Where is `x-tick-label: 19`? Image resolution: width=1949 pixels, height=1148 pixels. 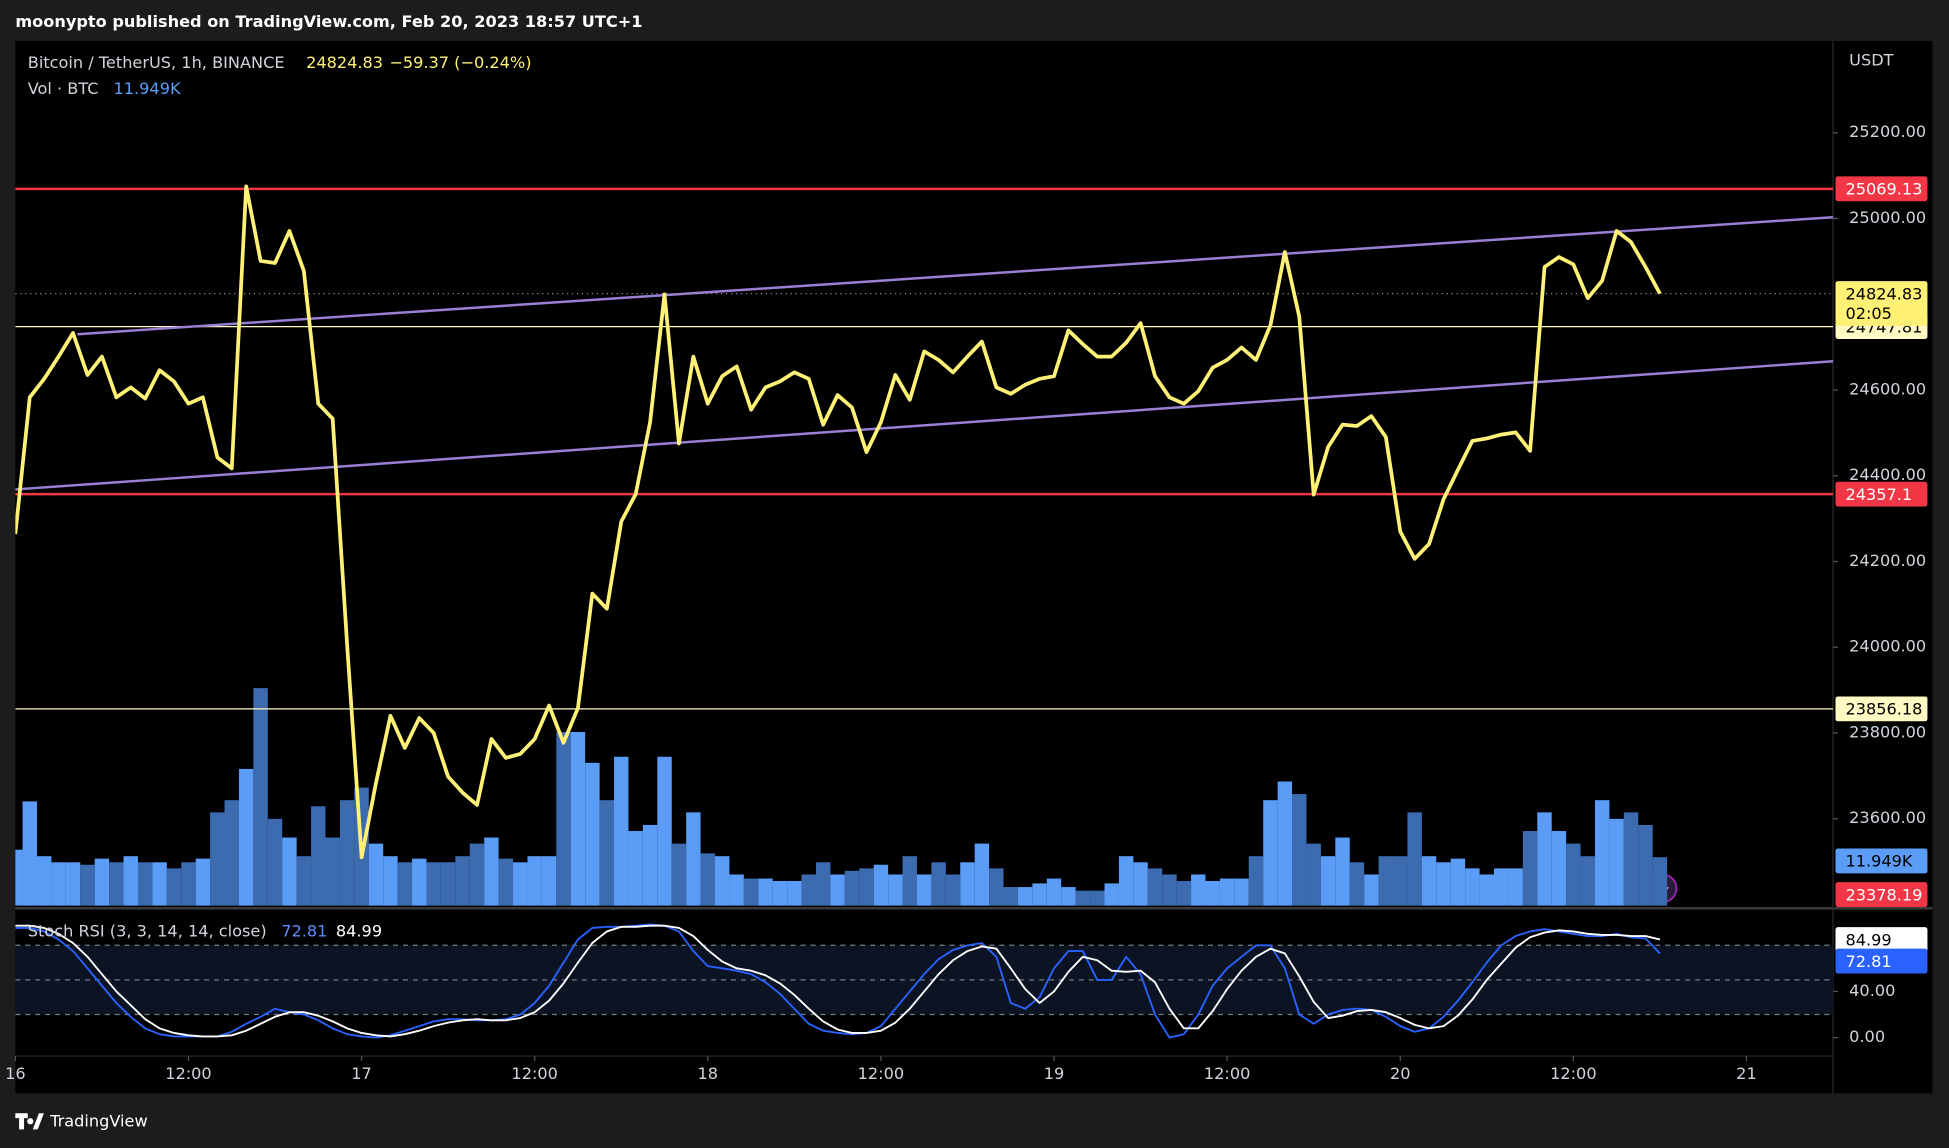
x-tick-label: 19 is located at coordinates (1054, 1073).